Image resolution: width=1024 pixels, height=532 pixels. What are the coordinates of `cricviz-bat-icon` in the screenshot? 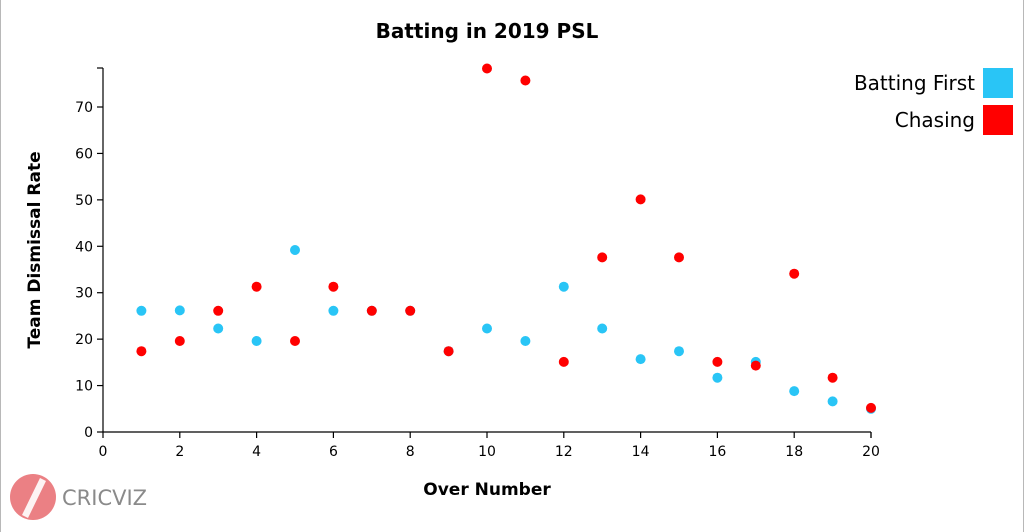 It's located at (34, 498).